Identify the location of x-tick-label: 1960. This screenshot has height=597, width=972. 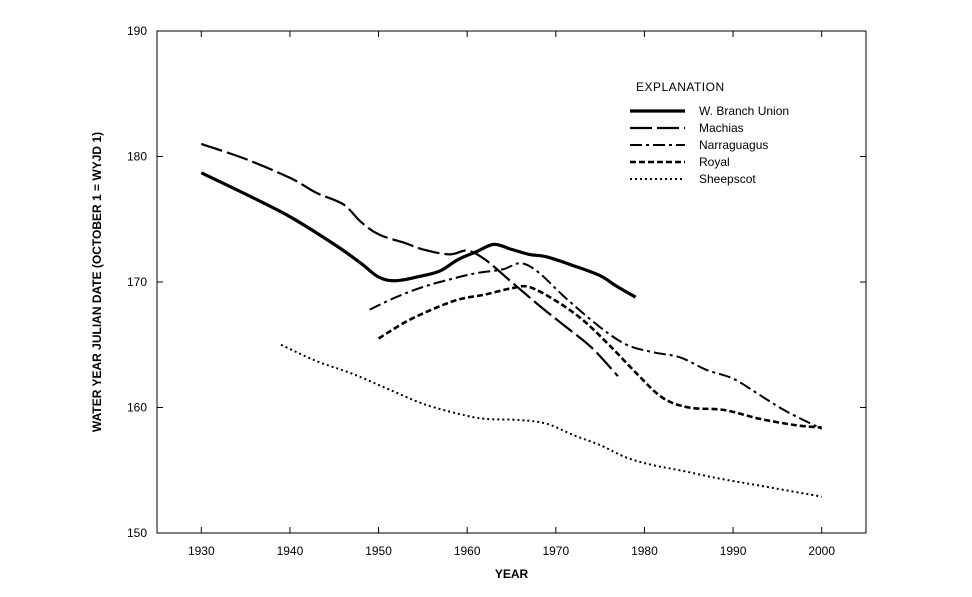
(467, 551).